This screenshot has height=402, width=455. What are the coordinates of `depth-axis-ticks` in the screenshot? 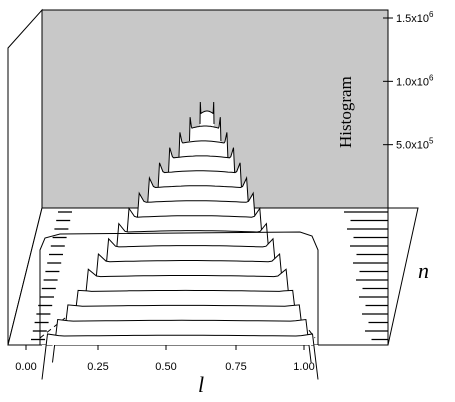 It's located at (366, 276).